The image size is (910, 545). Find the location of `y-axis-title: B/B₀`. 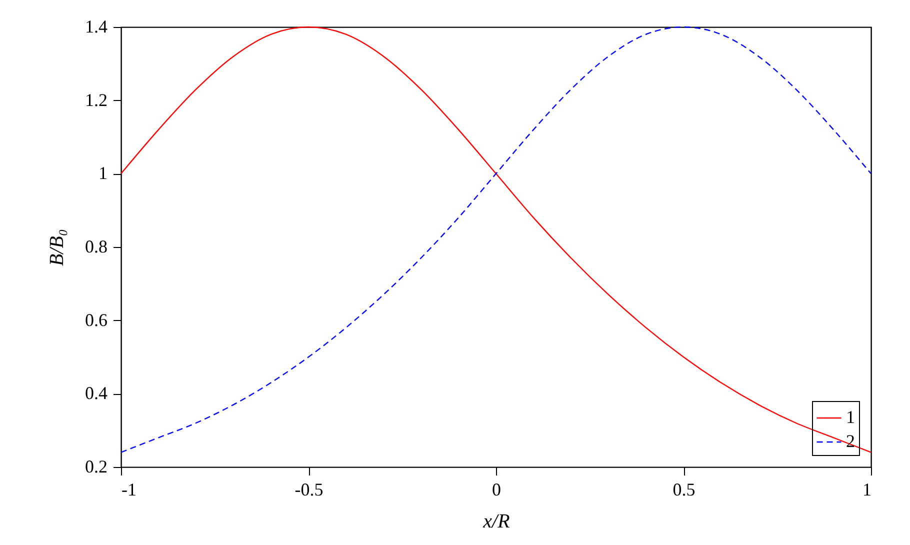

y-axis-title: B/B₀ is located at coordinates (57, 247).